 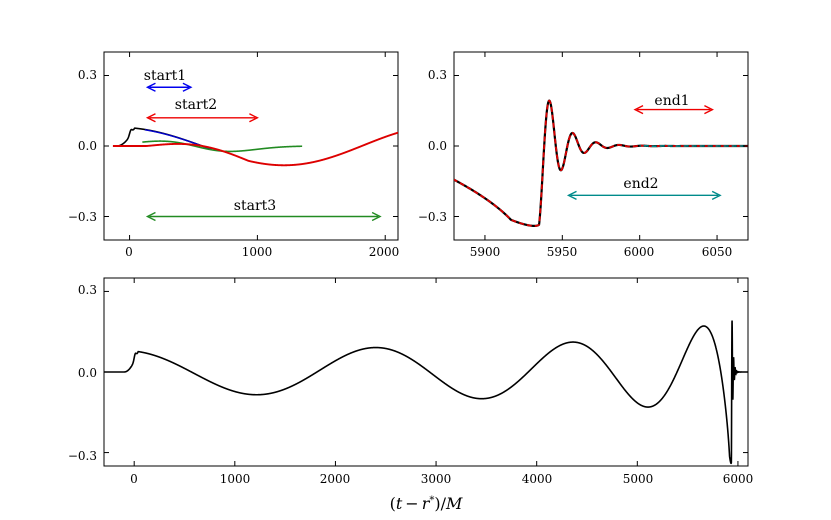 What do you see at coordinates (717, 252) in the screenshot?
I see `tick-label-x: 6050` at bounding box center [717, 252].